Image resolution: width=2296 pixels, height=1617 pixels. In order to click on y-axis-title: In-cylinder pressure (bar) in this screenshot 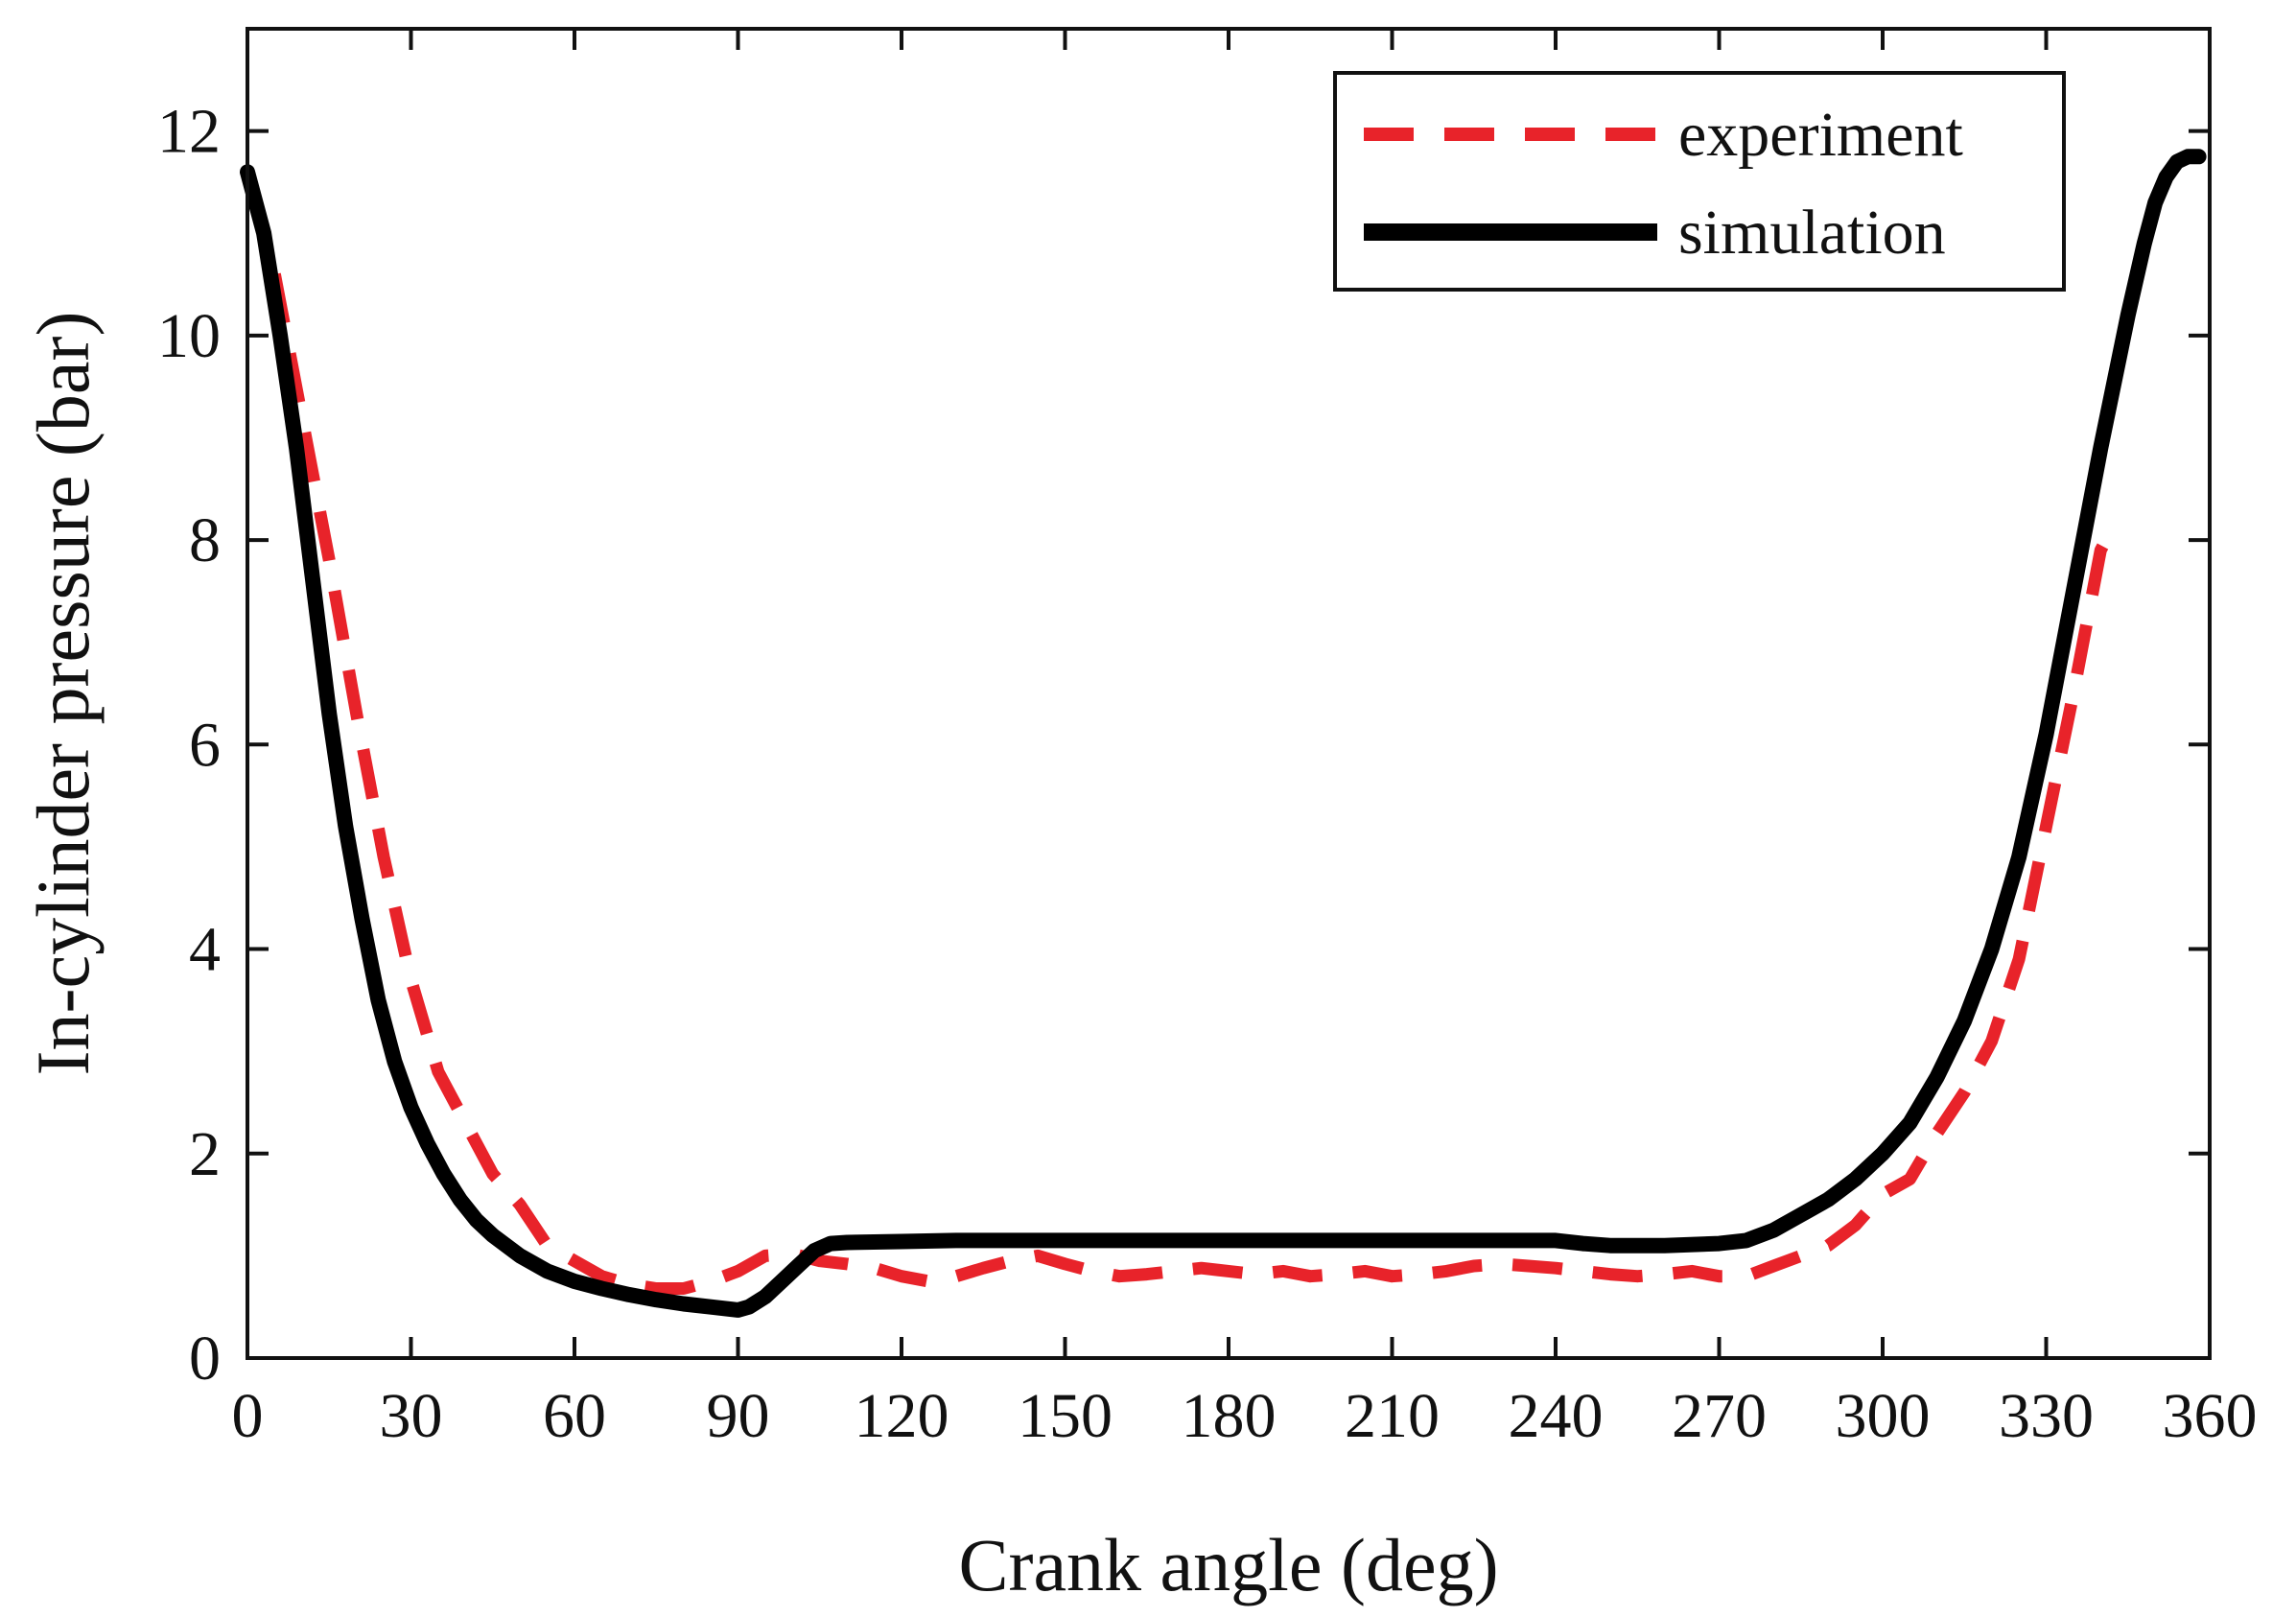, I will do `click(63, 694)`.